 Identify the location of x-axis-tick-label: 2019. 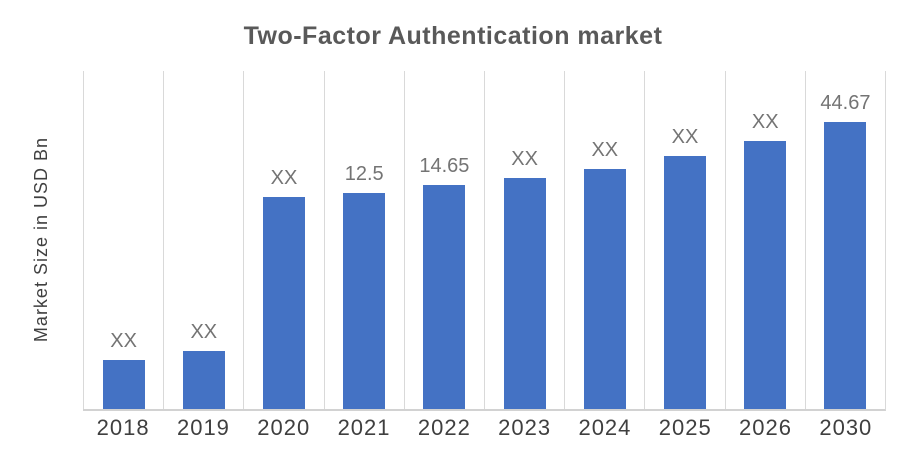
(203, 427).